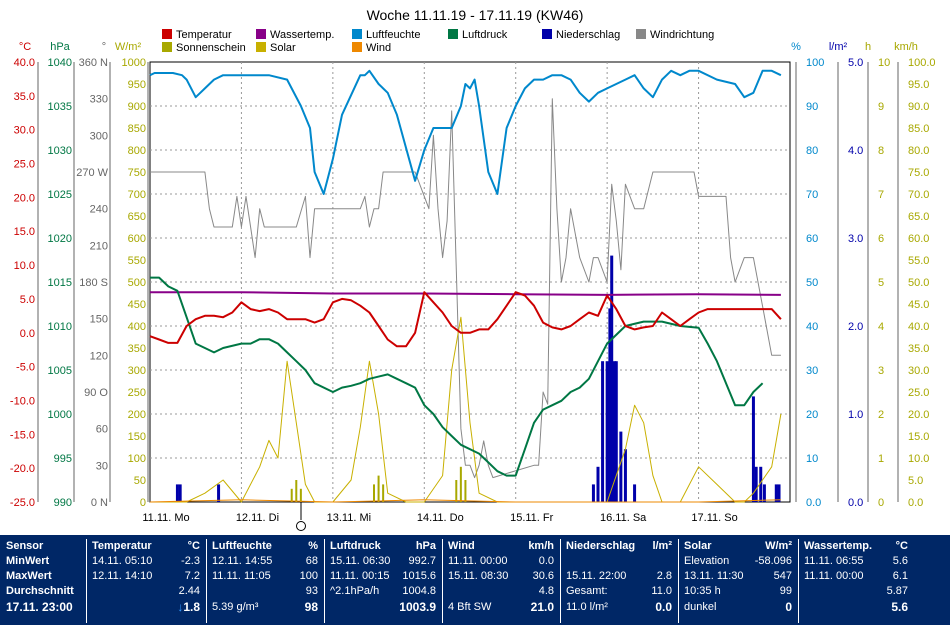  Describe the element at coordinates (587, 591) in the screenshot. I see `rain-total-label: Gesamt:` at that location.